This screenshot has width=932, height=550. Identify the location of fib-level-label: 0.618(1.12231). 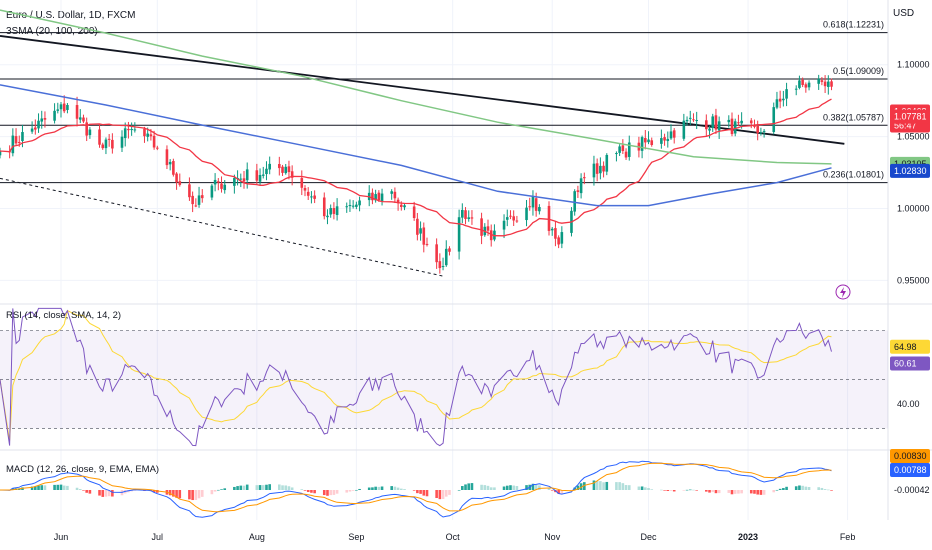
(853, 25).